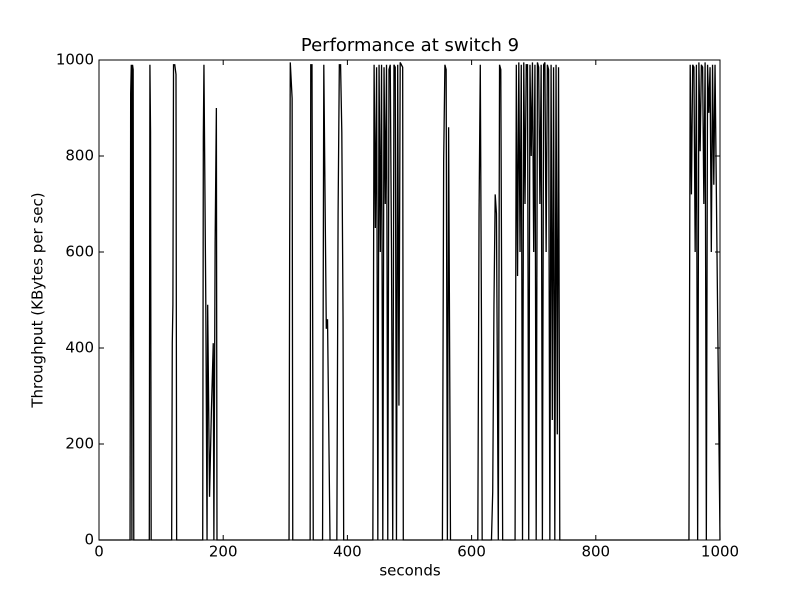 This screenshot has height=600, width=800. I want to click on x-tick-label: 1000, so click(720, 552).